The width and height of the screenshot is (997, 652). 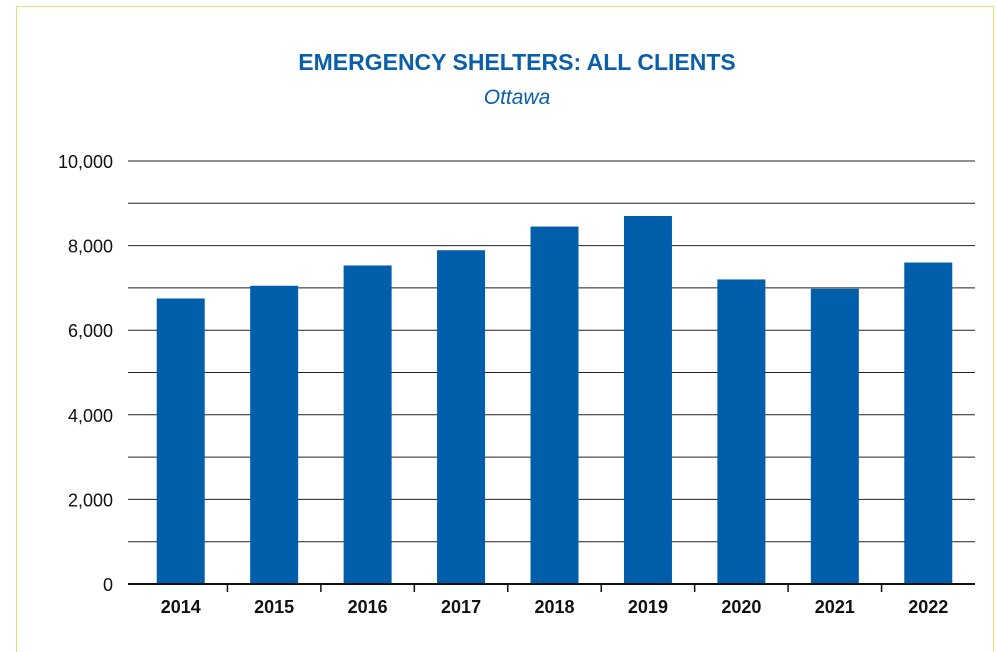 What do you see at coordinates (85, 162) in the screenshot?
I see `y-tick-label: 10,000` at bounding box center [85, 162].